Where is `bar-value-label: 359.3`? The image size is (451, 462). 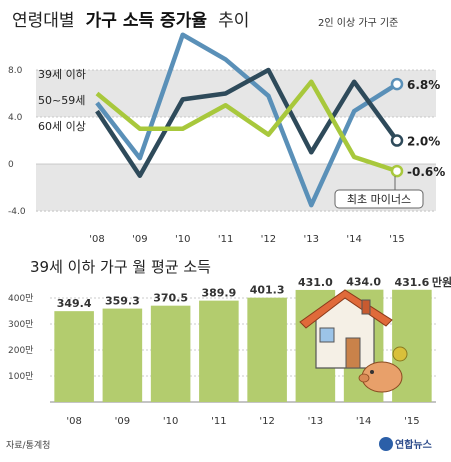 bar-value-label: 359.3 is located at coordinates (122, 301).